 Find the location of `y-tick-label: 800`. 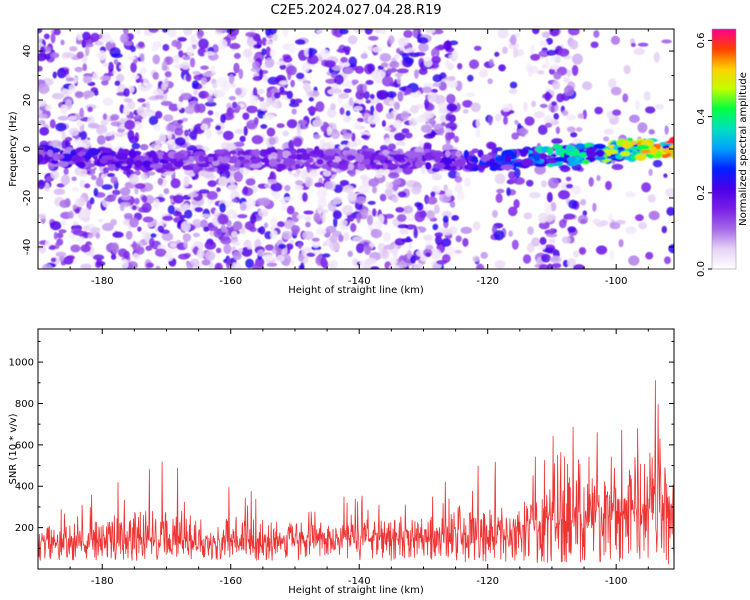

y-tick-label: 800 is located at coordinates (24, 404).